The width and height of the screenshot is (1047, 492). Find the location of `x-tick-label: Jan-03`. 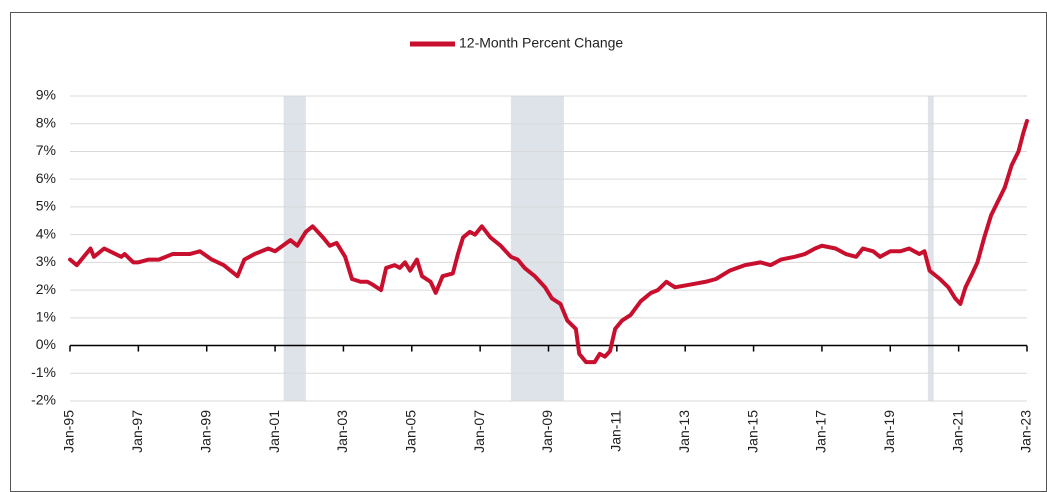

x-tick-label: Jan-03 is located at coordinates (342, 431).